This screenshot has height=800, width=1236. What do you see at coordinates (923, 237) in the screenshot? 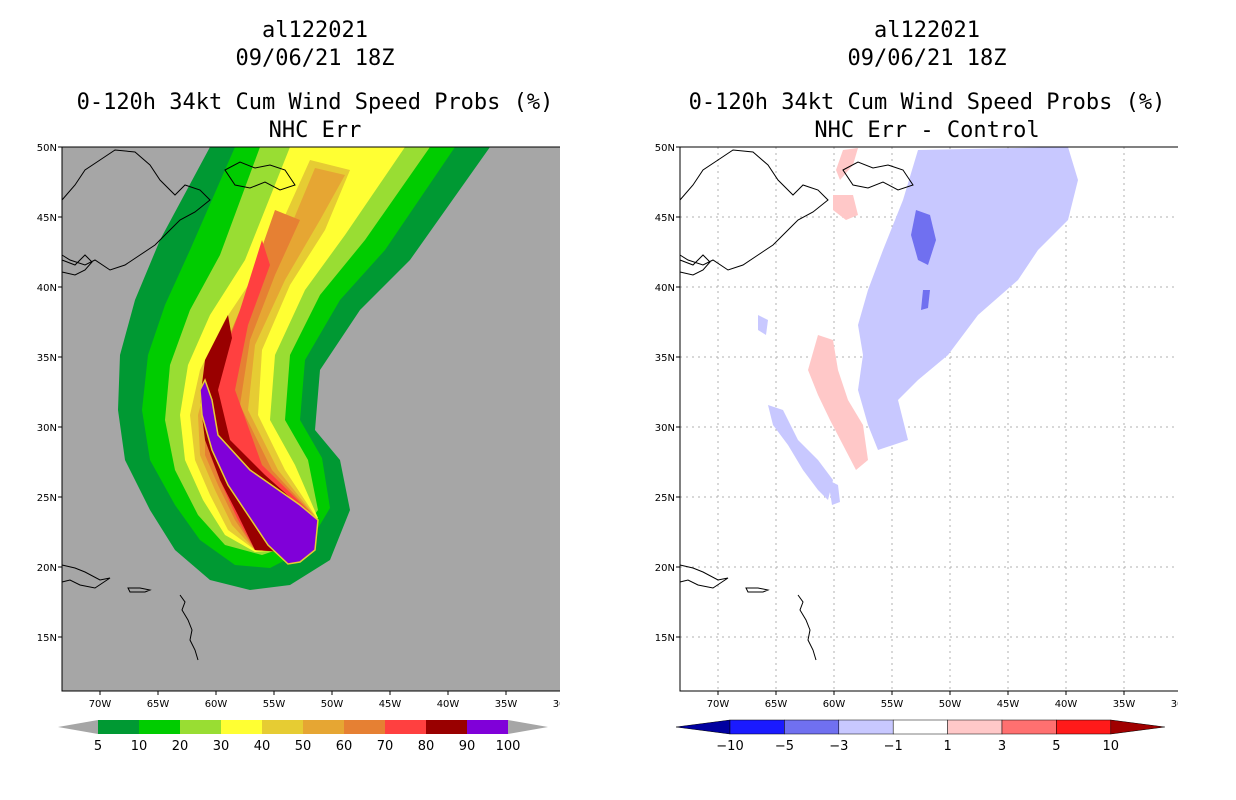
I see `neg-region-dark` at bounding box center [923, 237].